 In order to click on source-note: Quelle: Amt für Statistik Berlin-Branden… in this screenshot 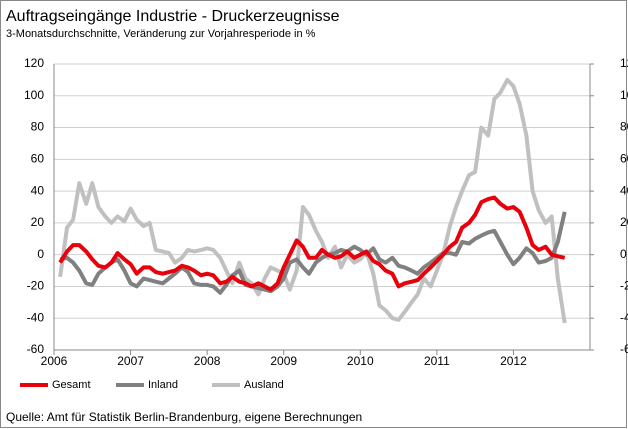, I will do `click(184, 417)`.